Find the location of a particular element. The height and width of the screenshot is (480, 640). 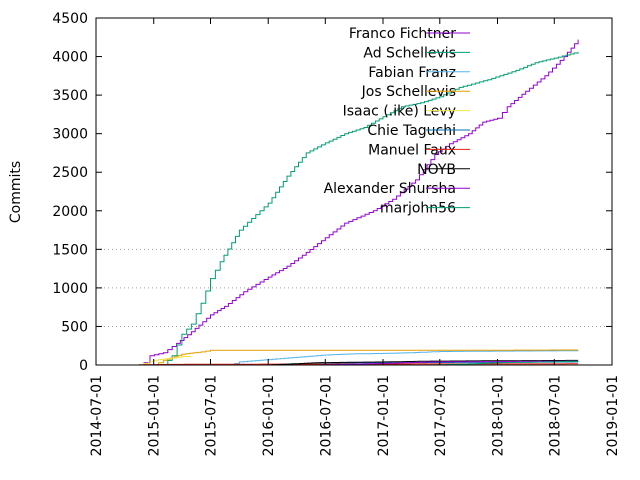

x-tick-label: 2019-01-01 is located at coordinates (613, 415).